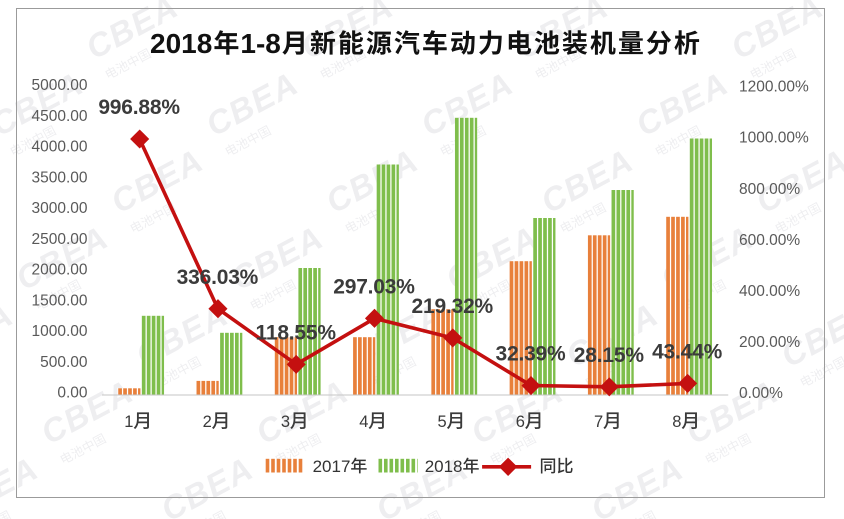  Describe the element at coordinates (676, 422) in the screenshot. I see `svg-text: 8` at that location.